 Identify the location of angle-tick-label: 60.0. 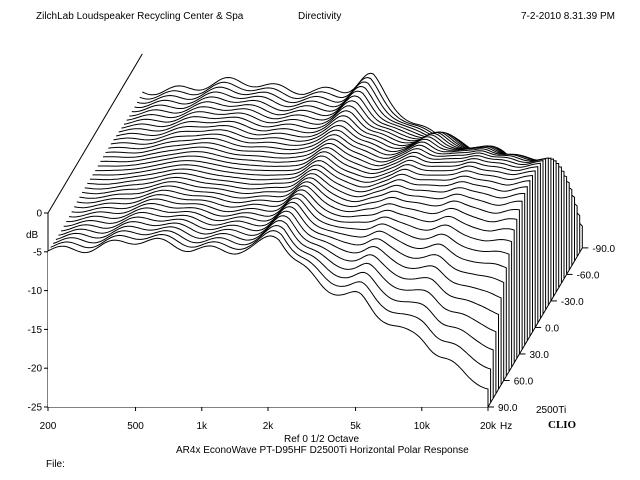
(524, 381).